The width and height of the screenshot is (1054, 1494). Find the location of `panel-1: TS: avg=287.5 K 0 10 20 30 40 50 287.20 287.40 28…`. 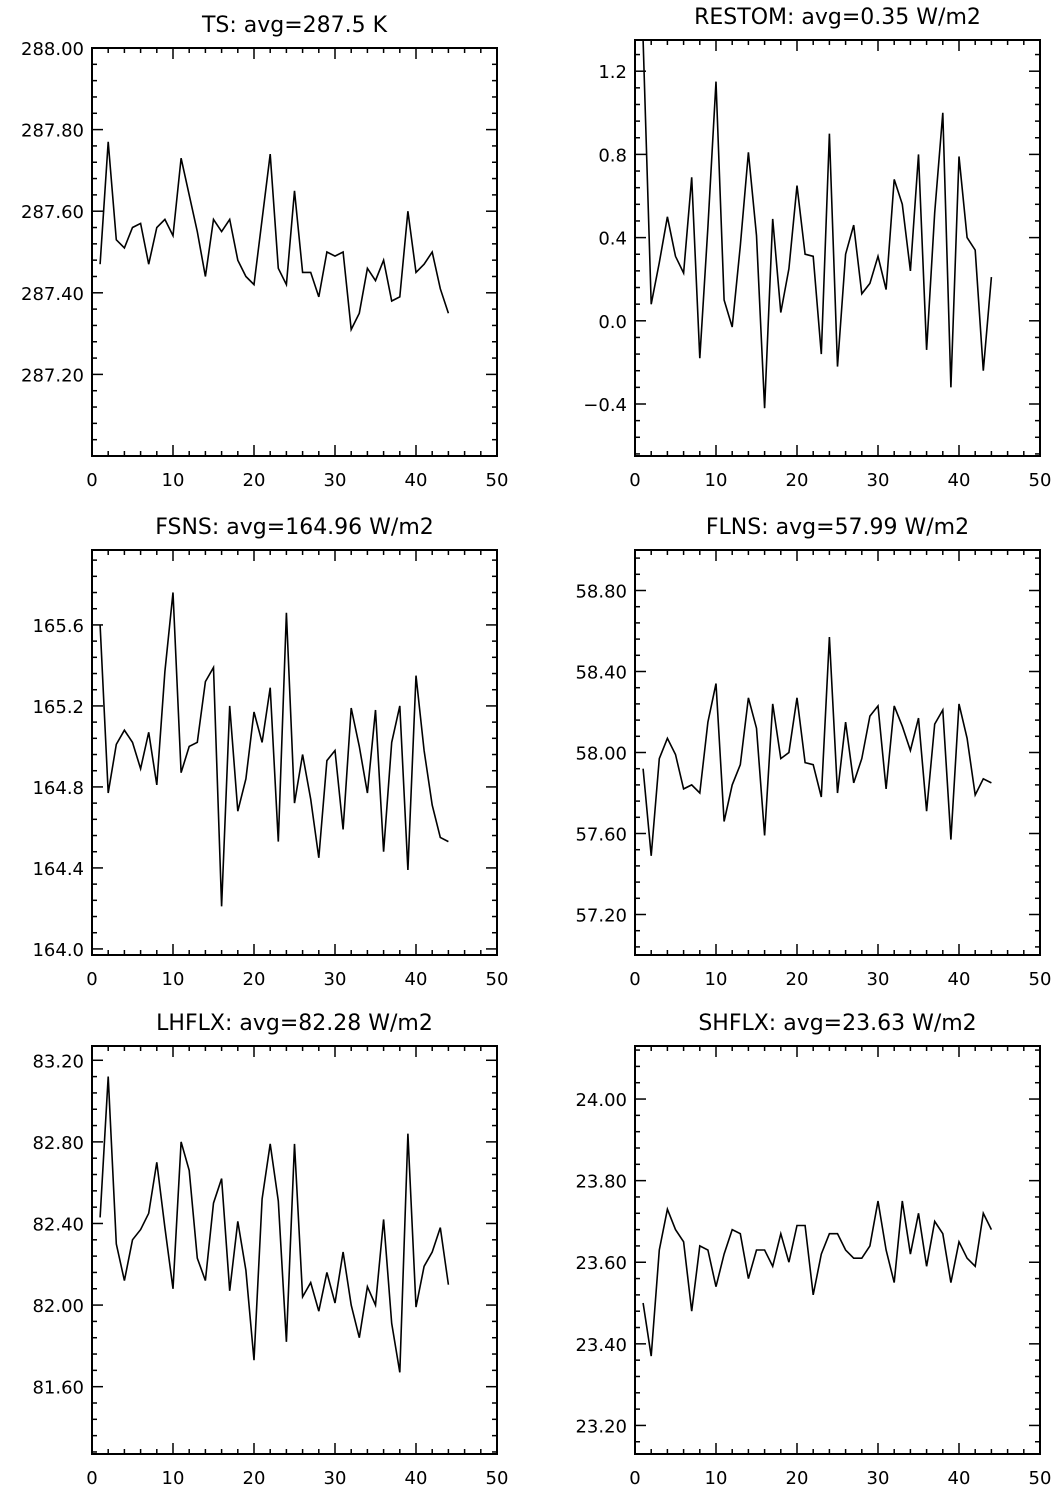

panel-1: TS: avg=287.5 K 0 10 20 30 40 50 287.20 287.40 28… is located at coordinates (264, 252).